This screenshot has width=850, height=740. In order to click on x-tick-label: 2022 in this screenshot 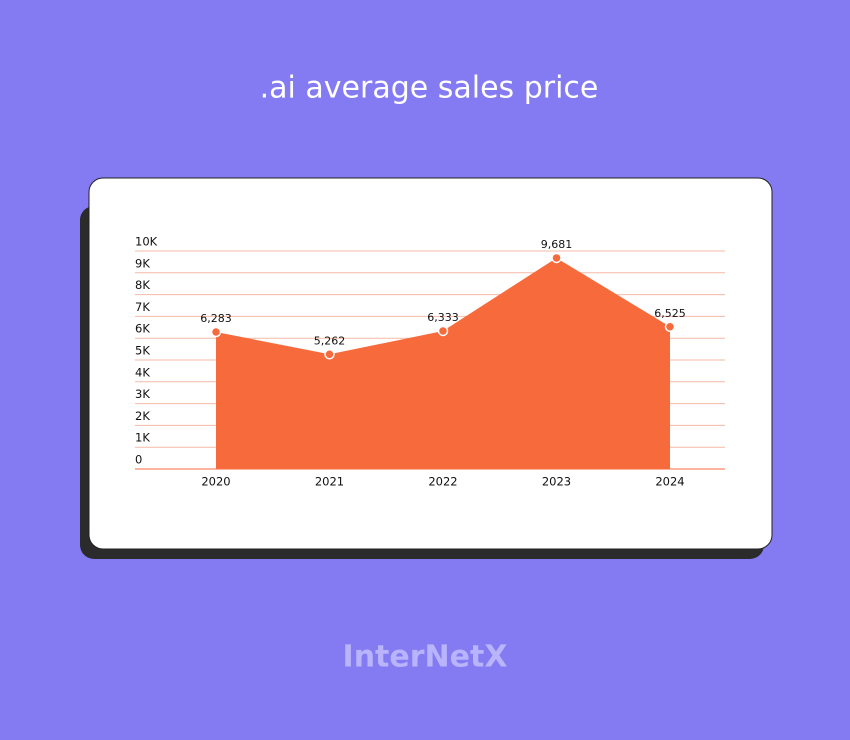, I will do `click(442, 482)`.